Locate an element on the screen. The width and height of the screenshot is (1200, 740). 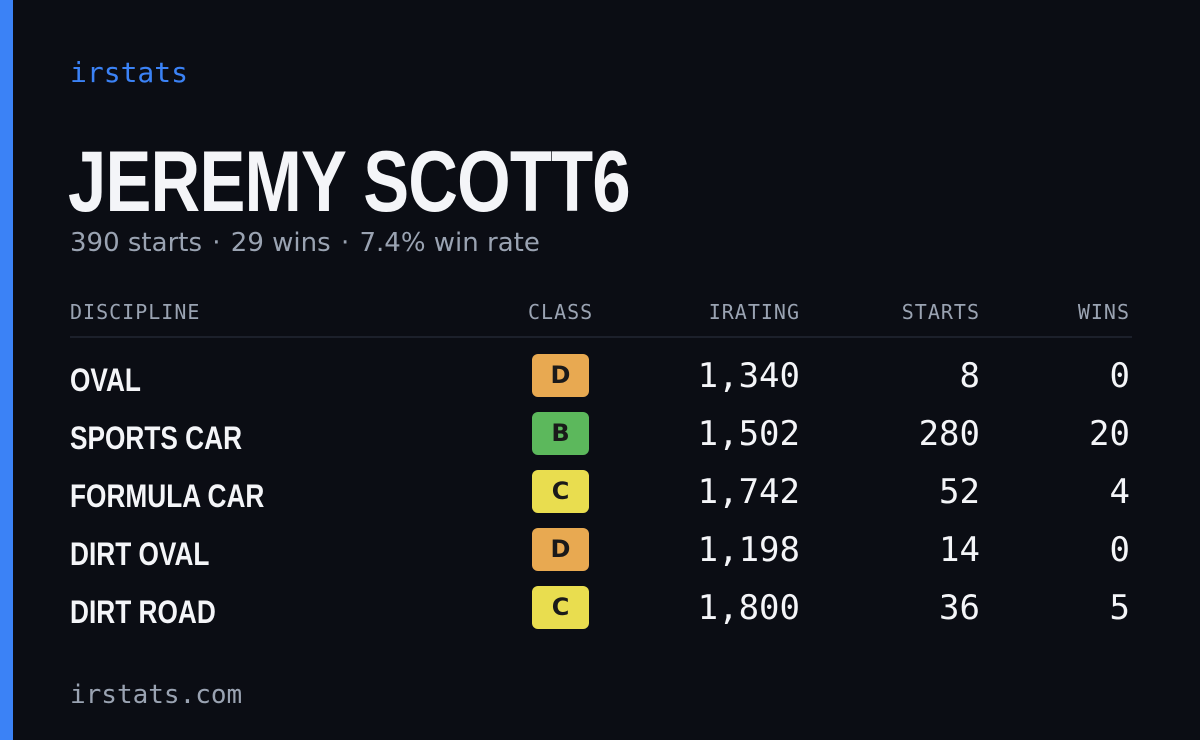
table-row: FORMULA CAR C 1,742 52 4 is located at coordinates (601, 499).